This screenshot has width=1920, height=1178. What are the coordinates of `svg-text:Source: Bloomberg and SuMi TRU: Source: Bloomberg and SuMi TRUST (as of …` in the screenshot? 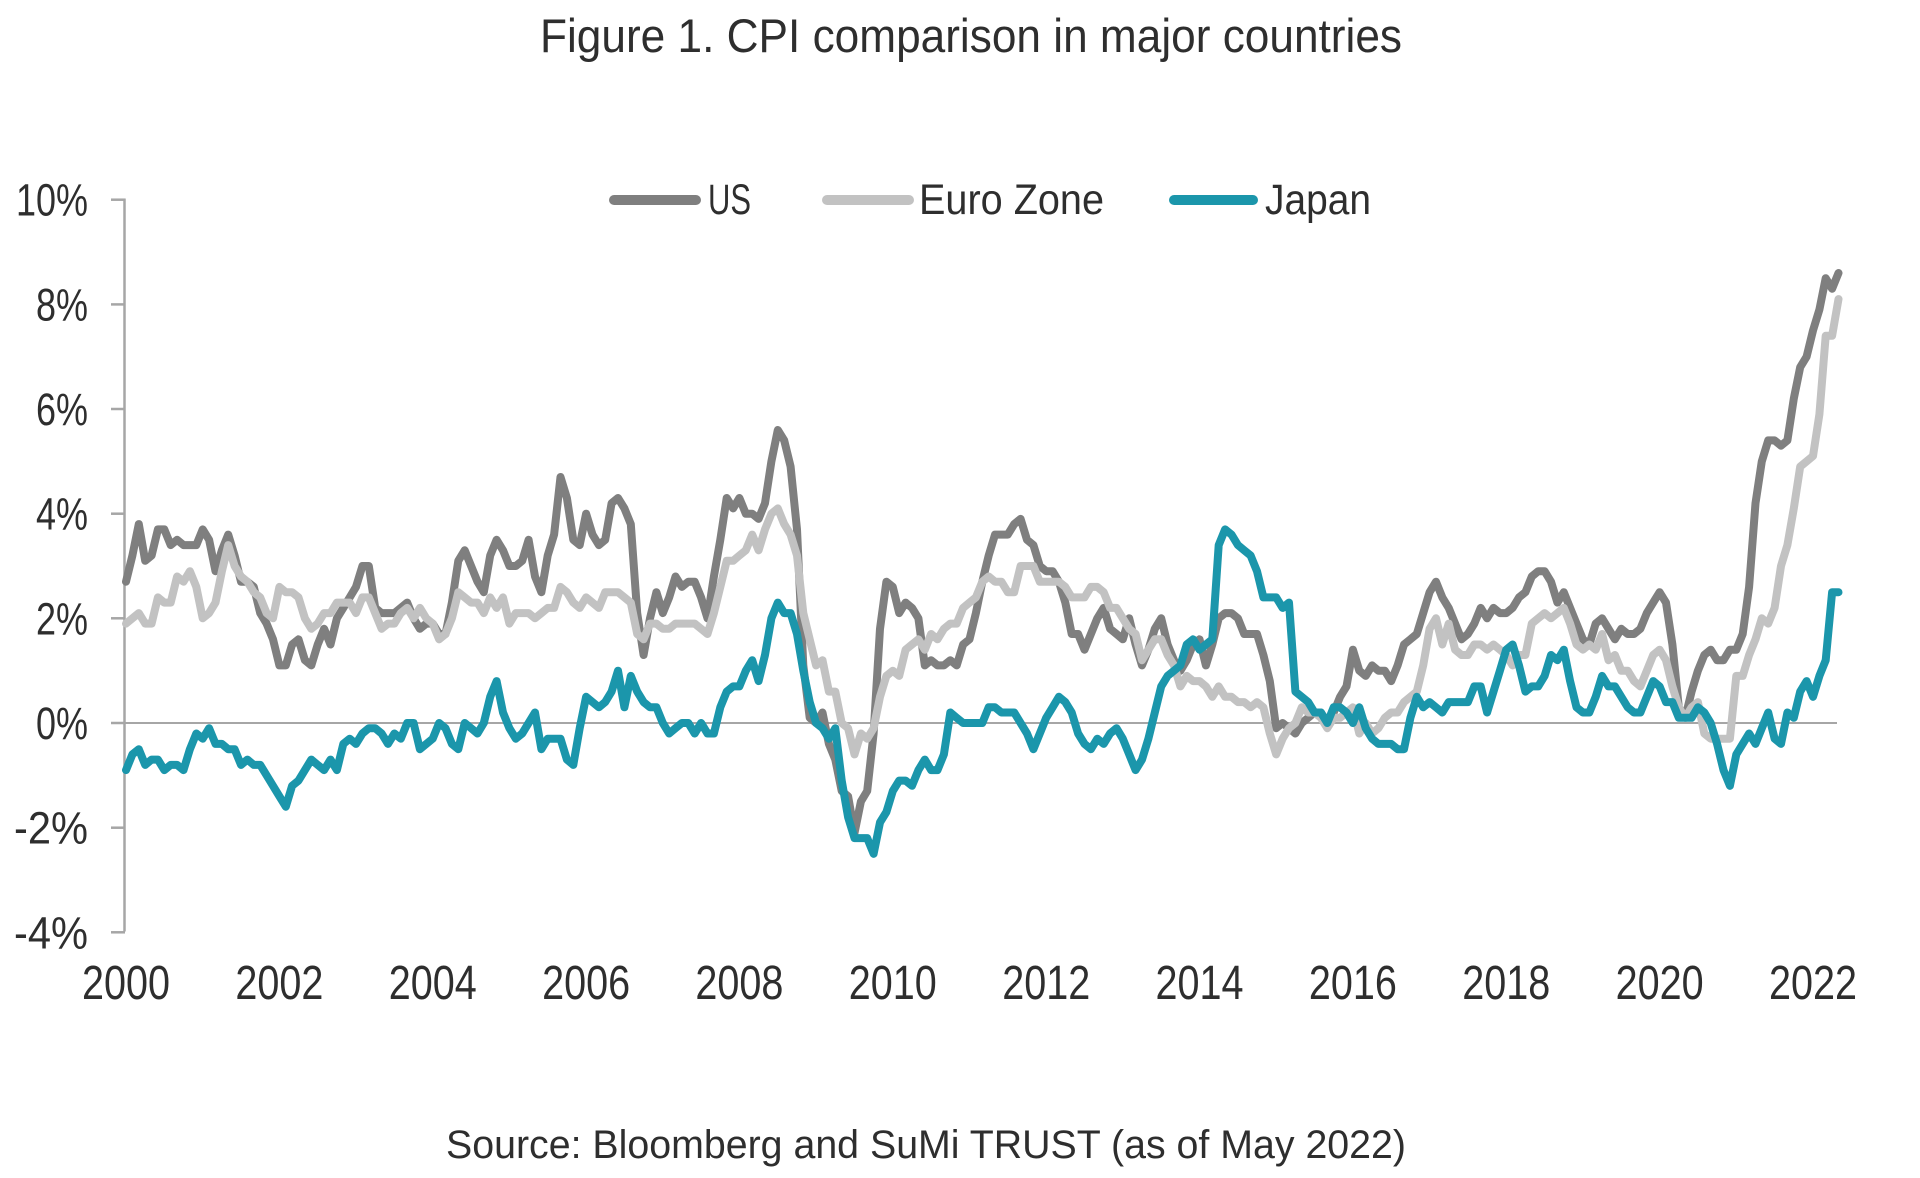 It's located at (926, 1145).